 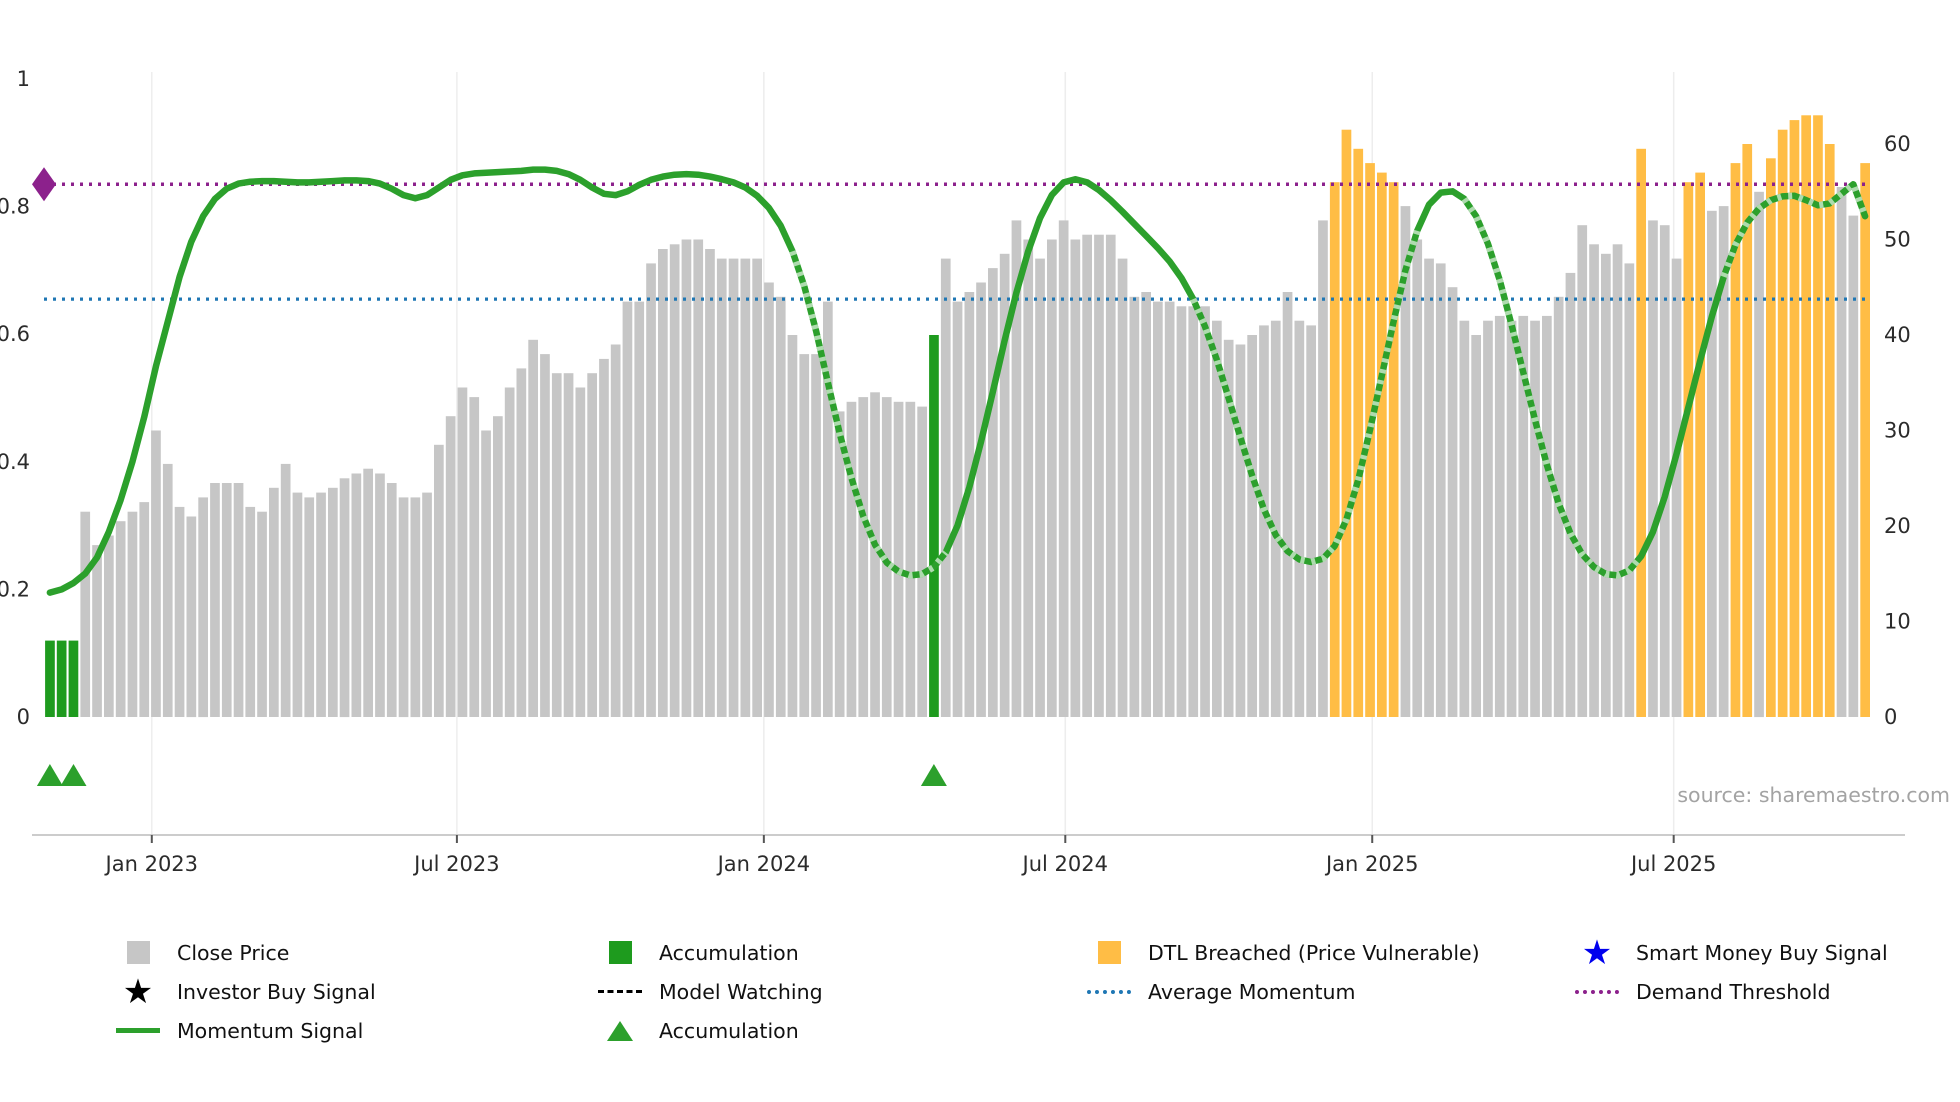 I want to click on right-axis-label: 30, so click(x=1897, y=431).